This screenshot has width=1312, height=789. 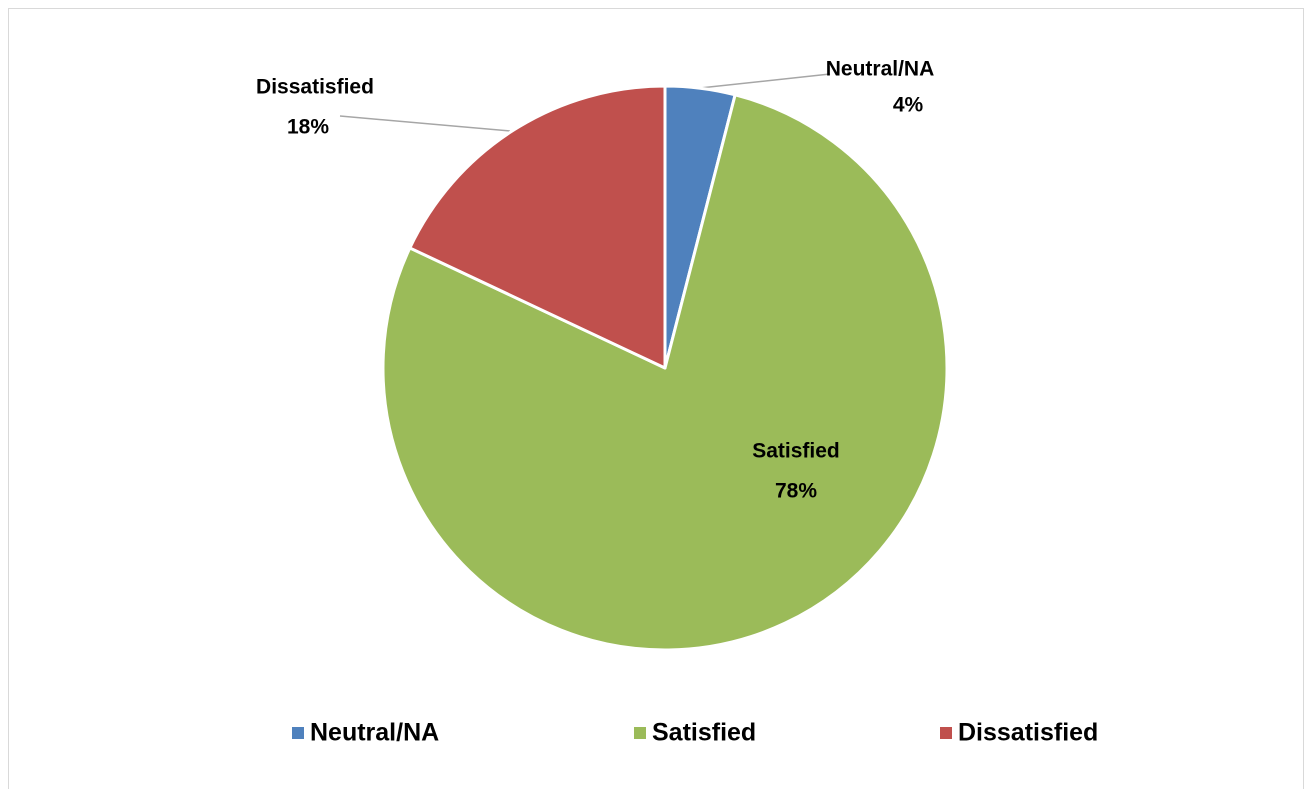 I want to click on data-label-name: Dissatisfied, so click(x=315, y=87).